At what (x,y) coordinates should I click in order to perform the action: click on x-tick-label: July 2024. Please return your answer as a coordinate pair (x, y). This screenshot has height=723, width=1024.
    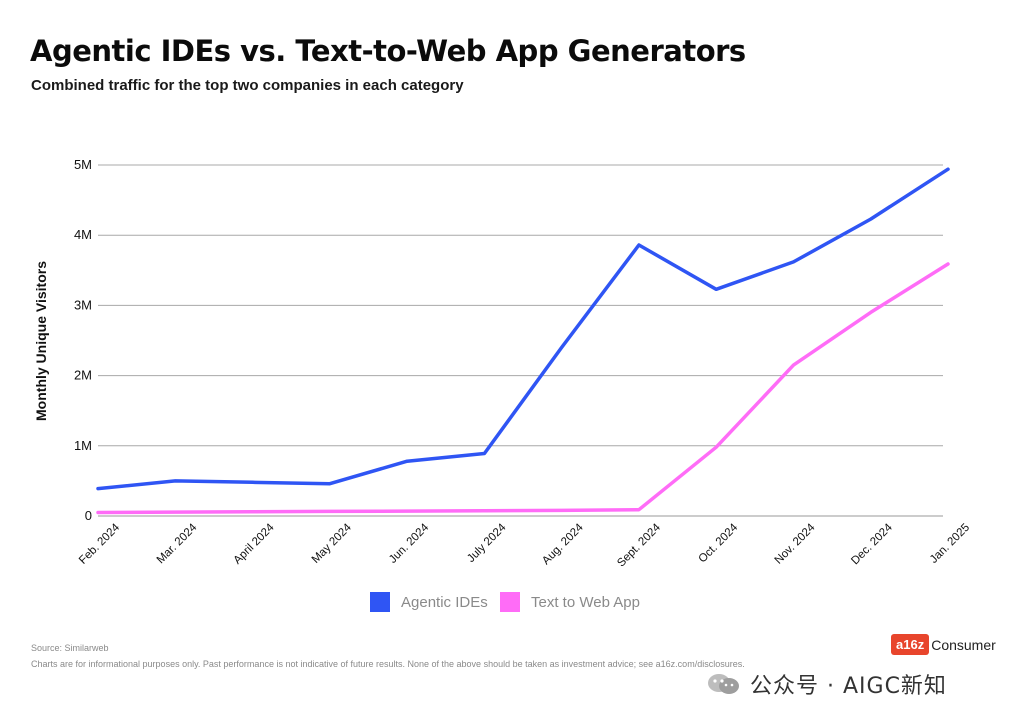
    Looking at the image, I should click on (487, 543).